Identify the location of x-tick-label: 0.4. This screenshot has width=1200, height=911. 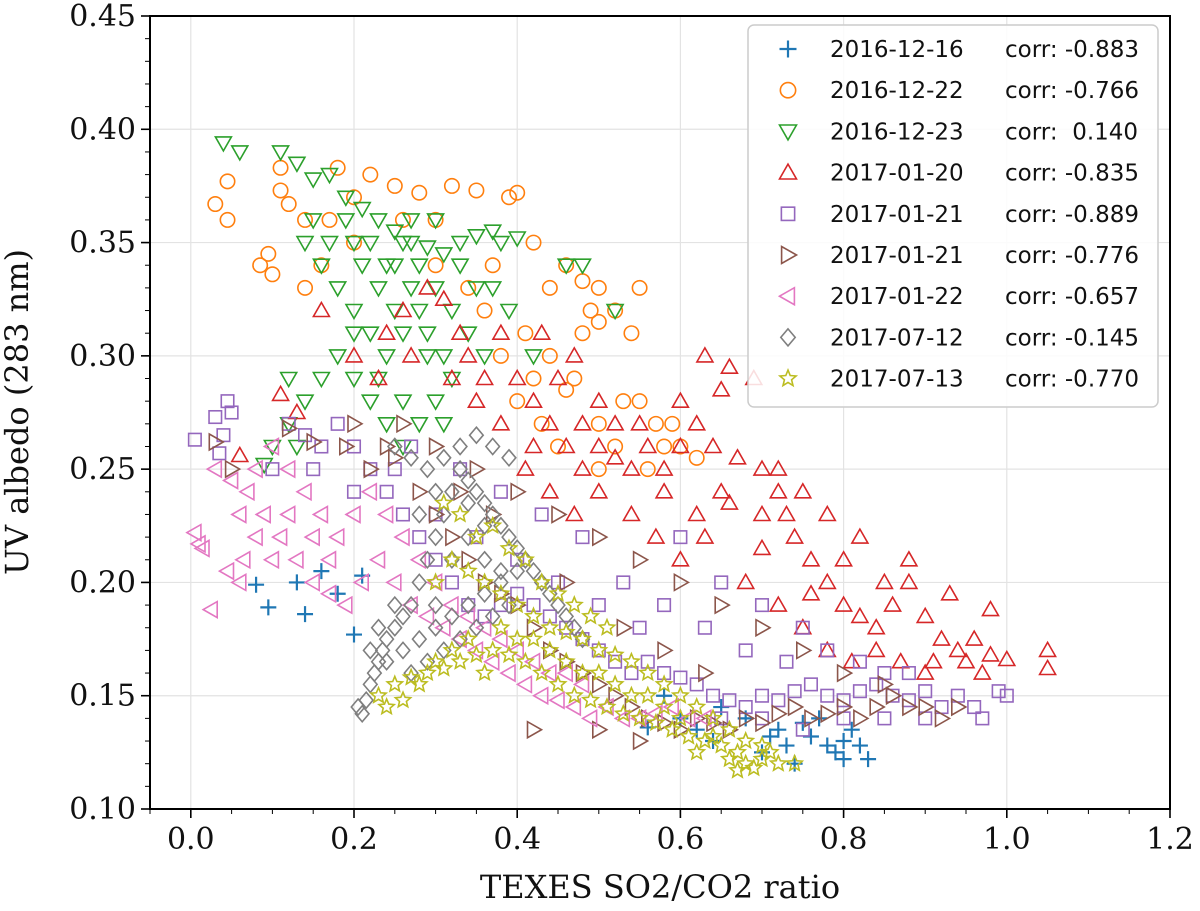
(517, 839).